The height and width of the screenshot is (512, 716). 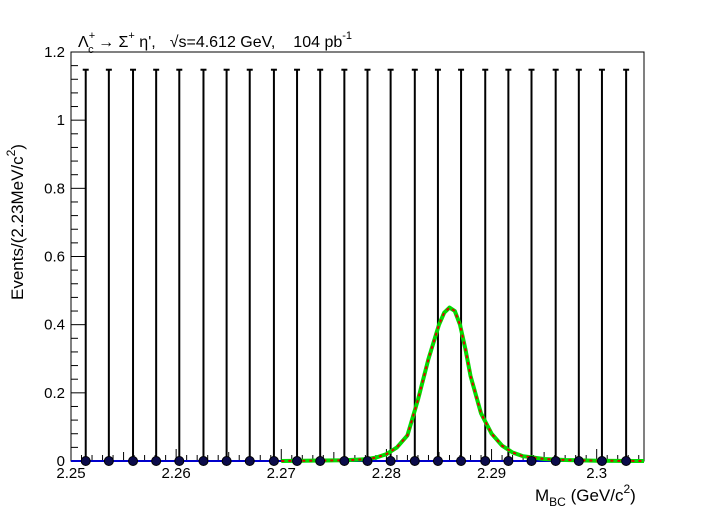 I want to click on y-tick-label: 0, so click(x=61, y=461).